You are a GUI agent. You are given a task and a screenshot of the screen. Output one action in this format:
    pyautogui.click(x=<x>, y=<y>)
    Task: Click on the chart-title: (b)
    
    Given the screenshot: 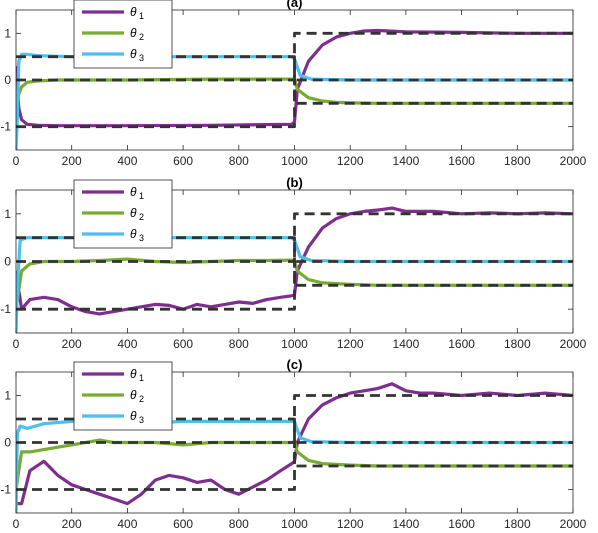 What is the action you would take?
    pyautogui.click(x=294, y=182)
    